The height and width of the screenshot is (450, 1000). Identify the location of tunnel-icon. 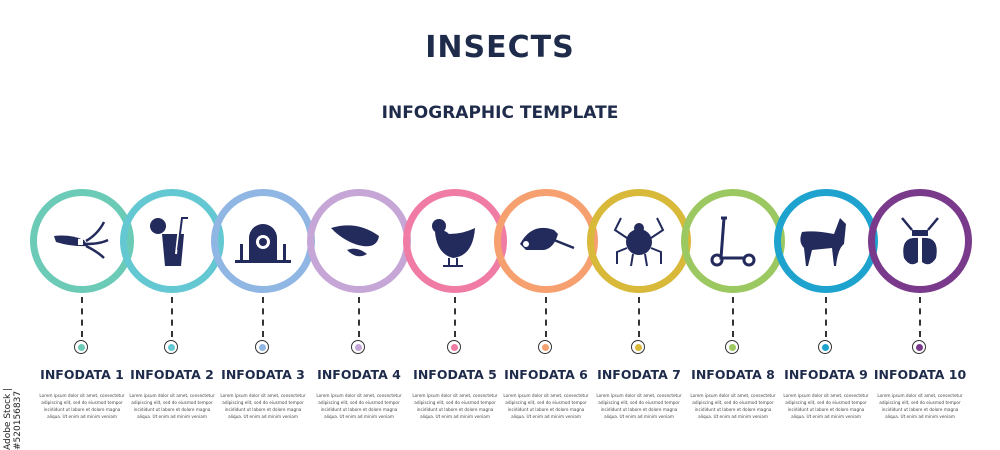
(263, 243).